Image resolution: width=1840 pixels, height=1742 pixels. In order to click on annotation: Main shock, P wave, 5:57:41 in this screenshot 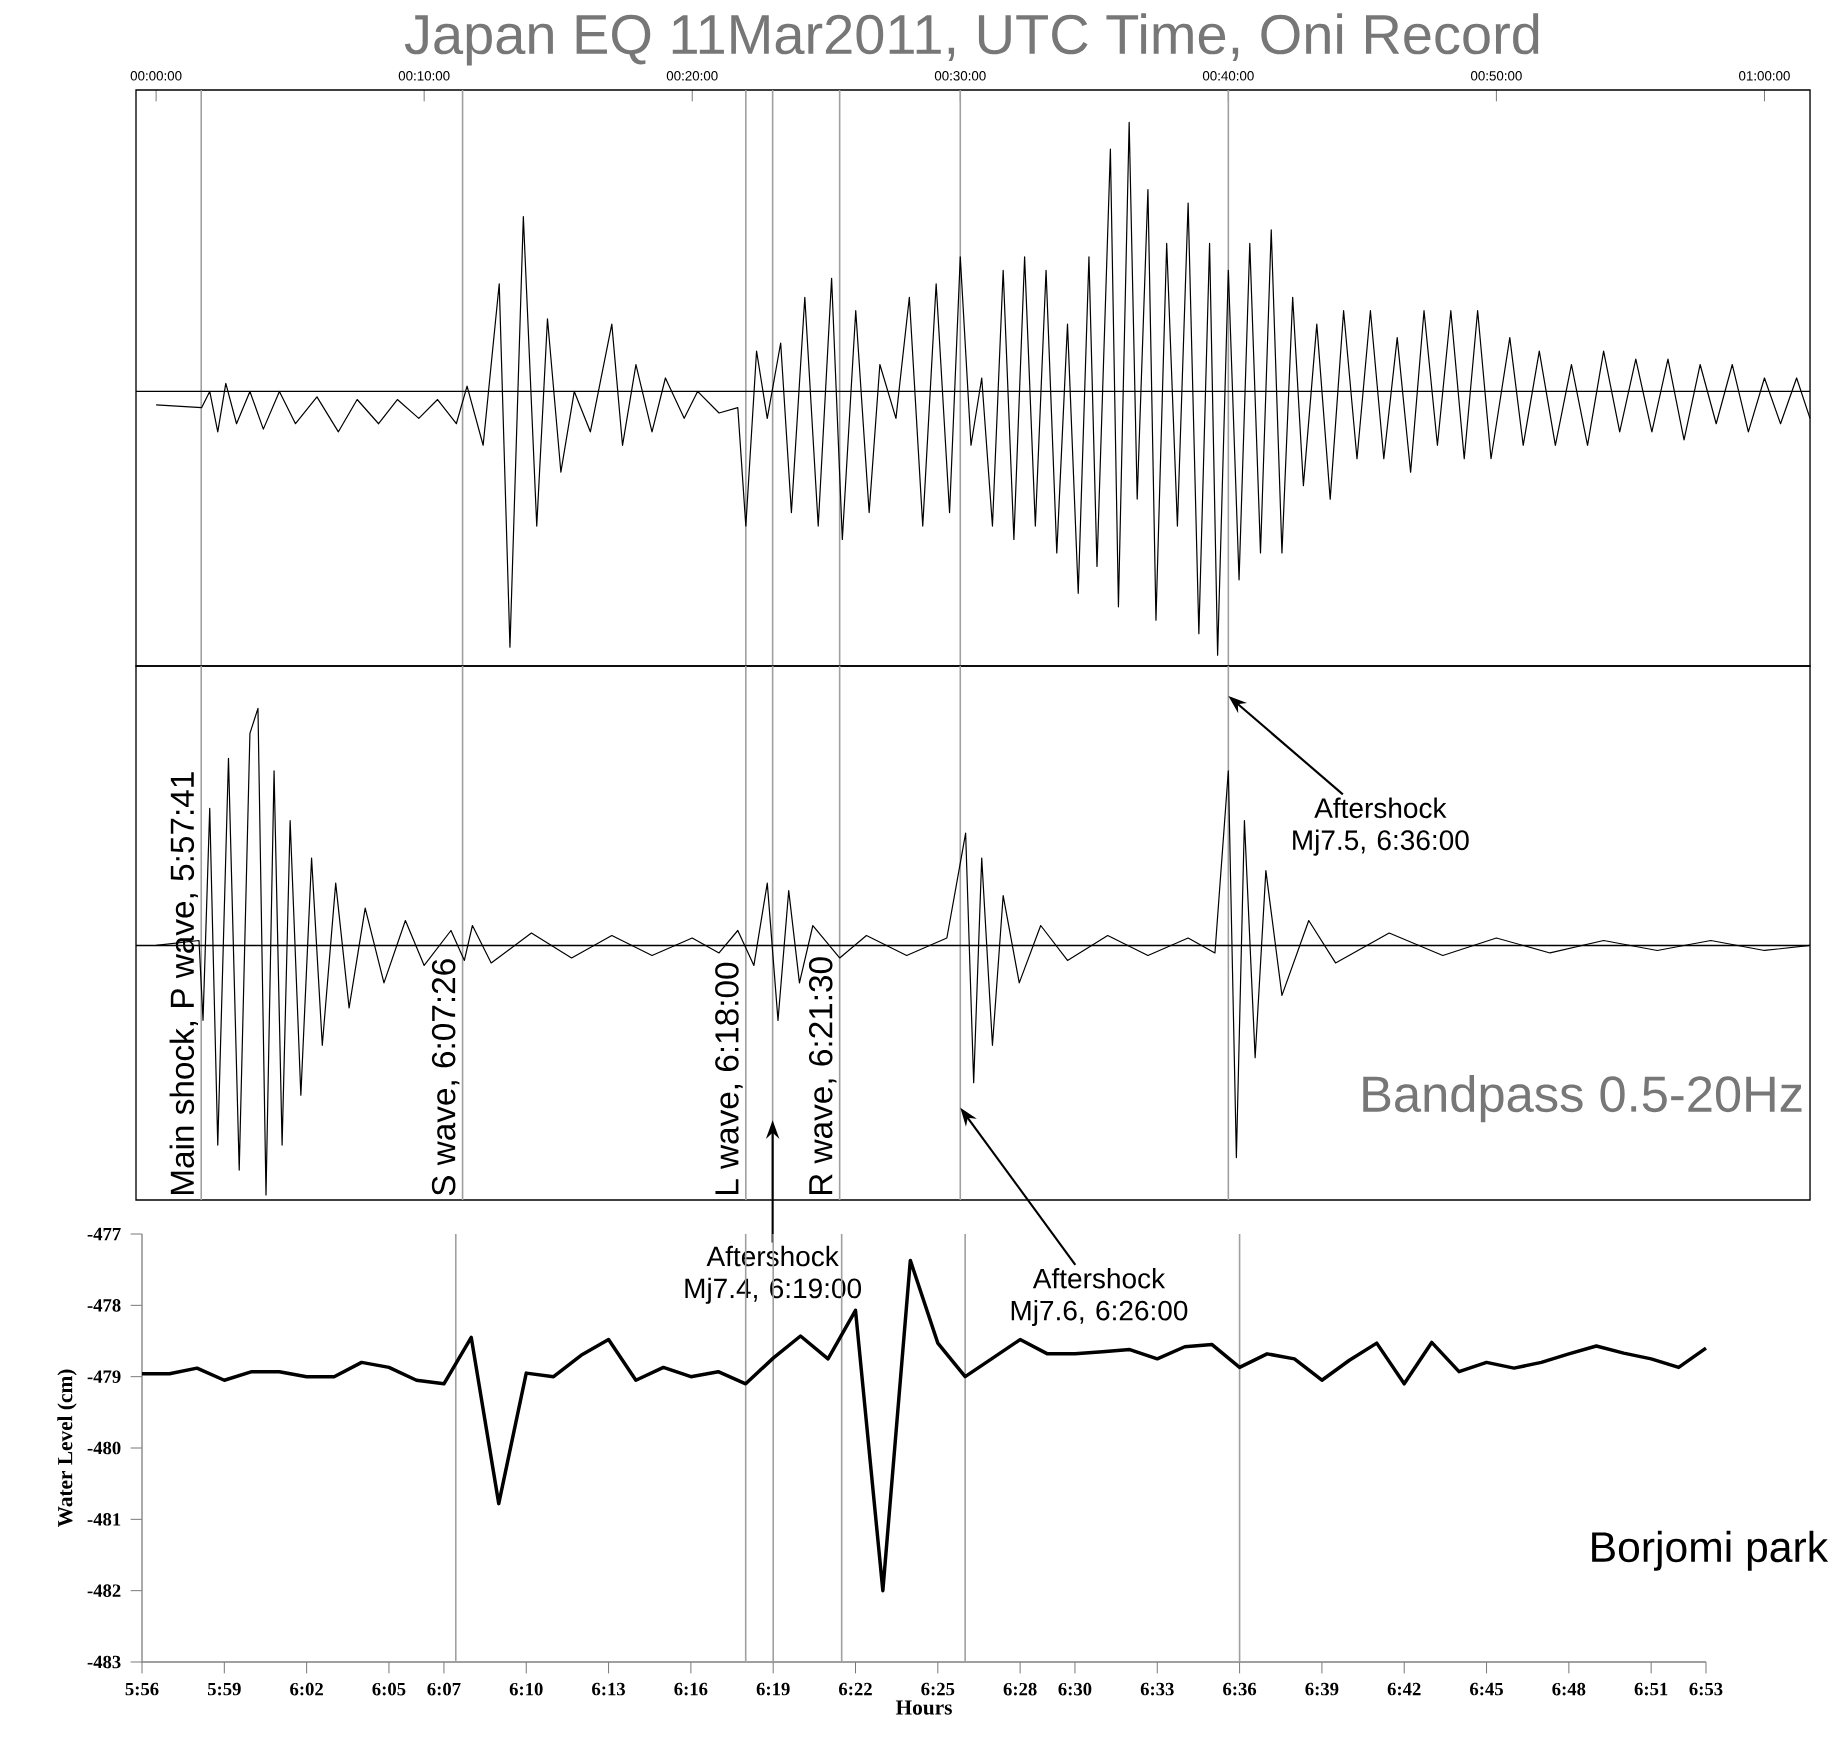, I will do `click(184, 983)`.